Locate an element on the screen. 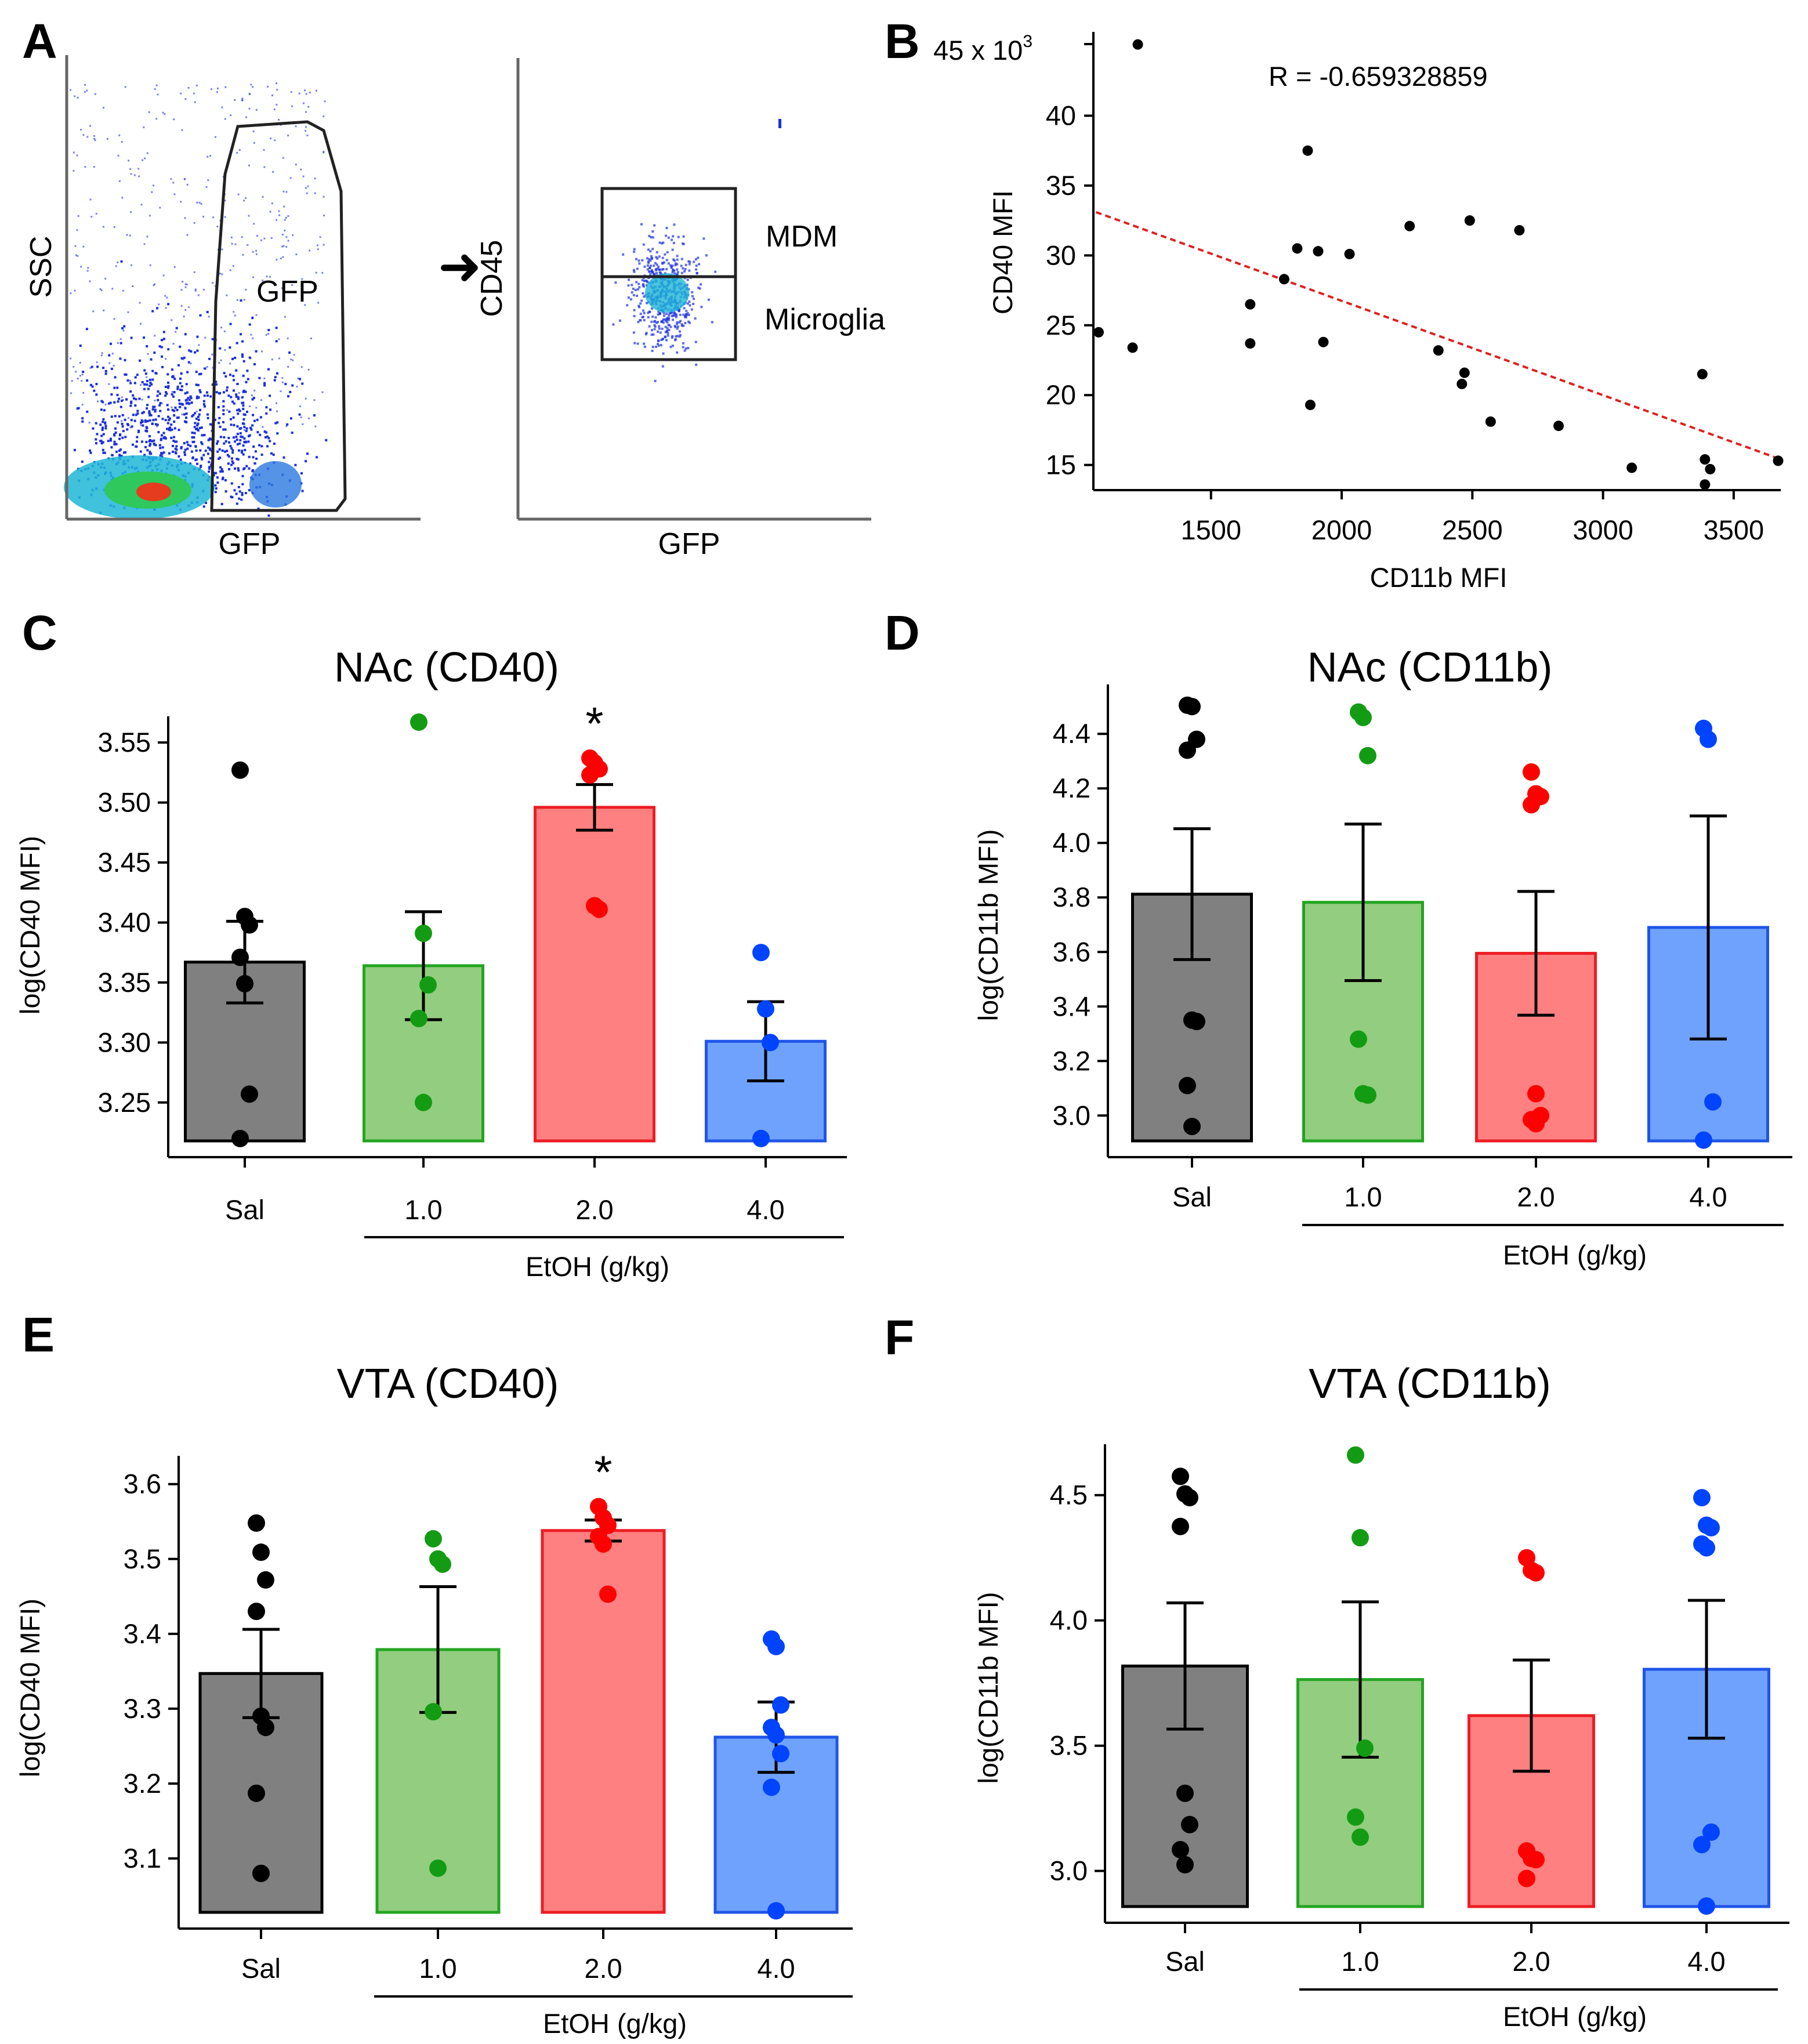  chart-title: NAc (CD40) is located at coordinates (446, 667).